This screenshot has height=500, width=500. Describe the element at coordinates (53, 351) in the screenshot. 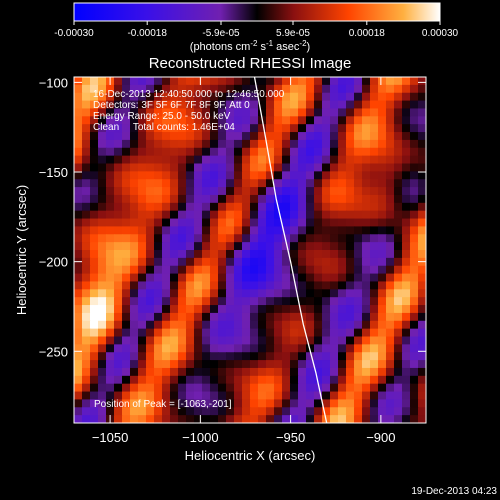

I see `y-tick-label: −250` at that location.